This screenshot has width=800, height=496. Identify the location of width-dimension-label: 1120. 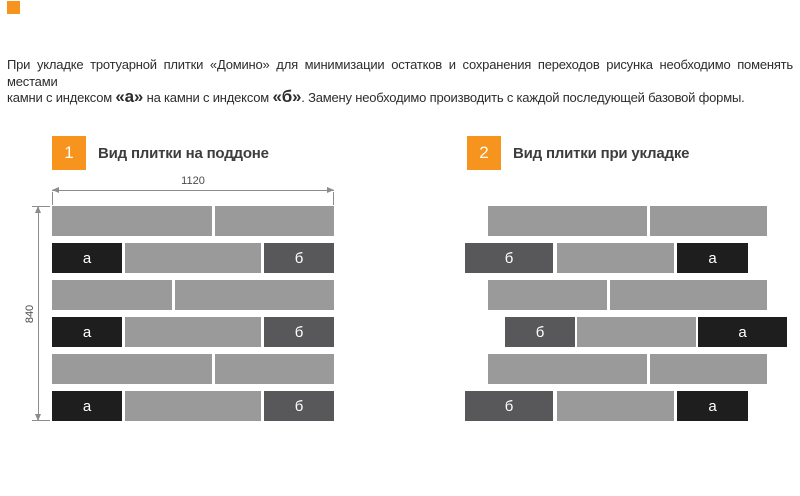
(193, 181).